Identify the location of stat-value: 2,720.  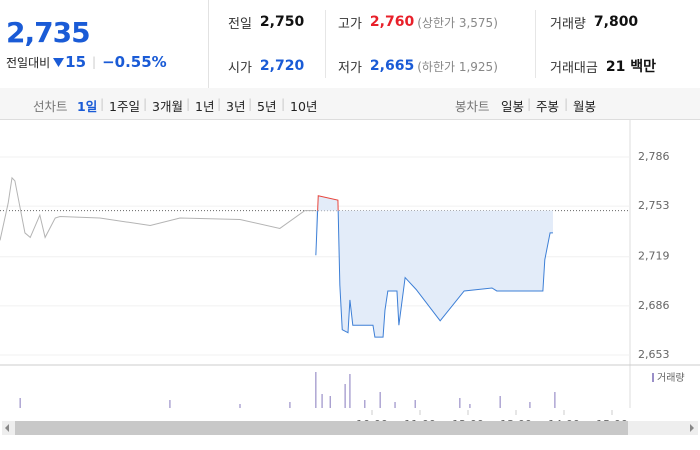
(282, 66).